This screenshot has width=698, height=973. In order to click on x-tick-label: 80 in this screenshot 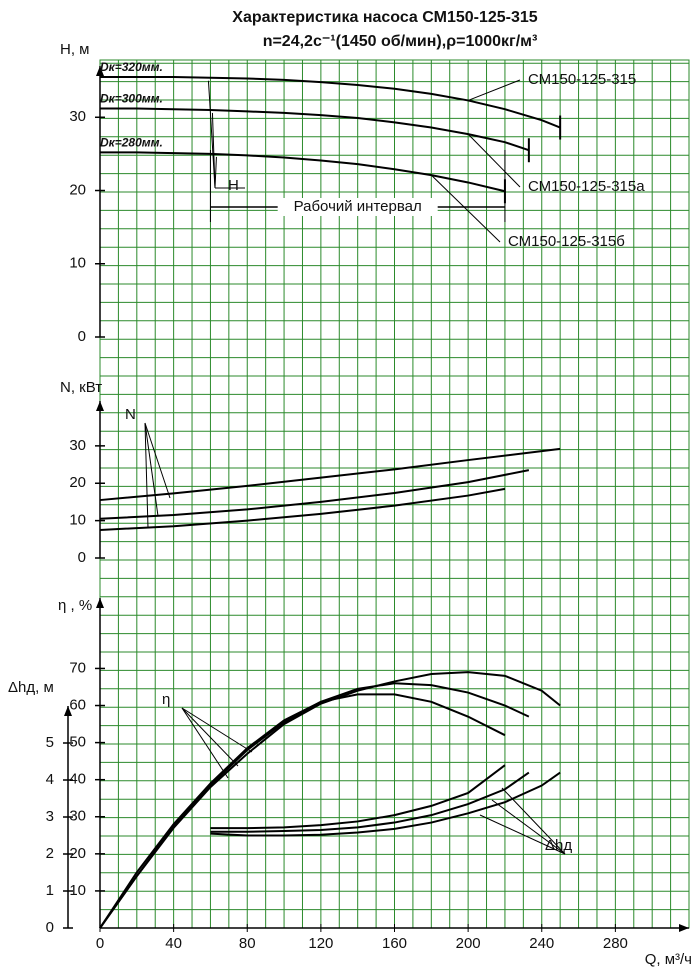, I will do `click(247, 943)`.